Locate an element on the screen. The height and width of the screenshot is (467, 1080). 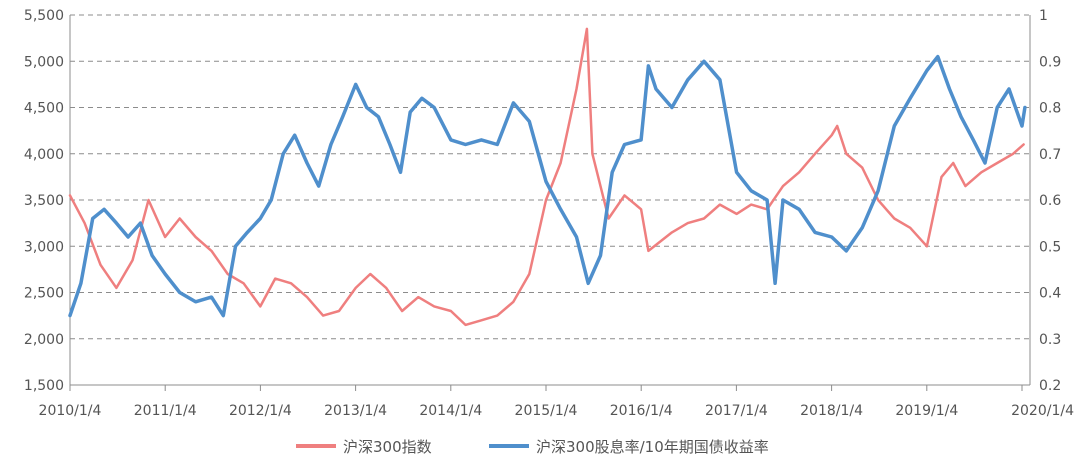
right-tick-label: 0.8 is located at coordinates (1050, 109).